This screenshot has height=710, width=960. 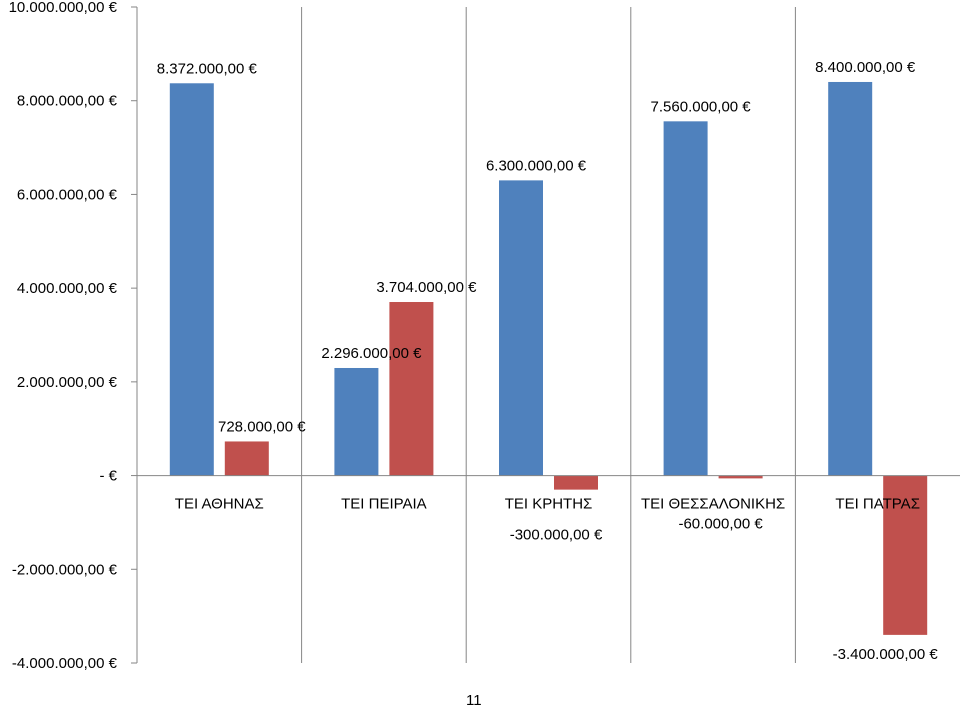 I want to click on page-number: 11, so click(x=474, y=700).